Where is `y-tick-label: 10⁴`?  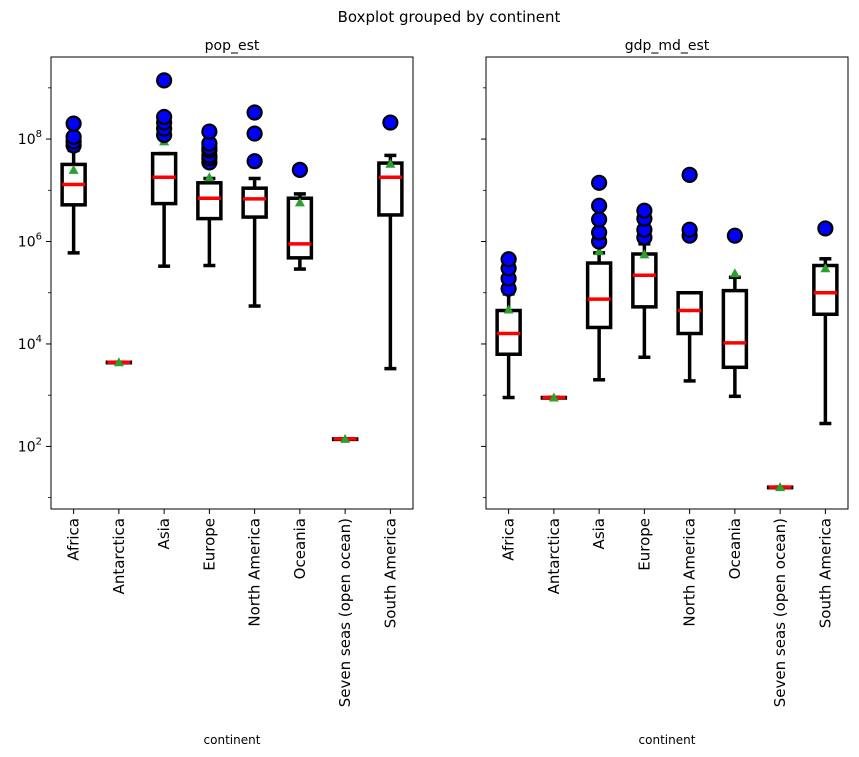 y-tick-label: 10⁴ is located at coordinates (30, 343).